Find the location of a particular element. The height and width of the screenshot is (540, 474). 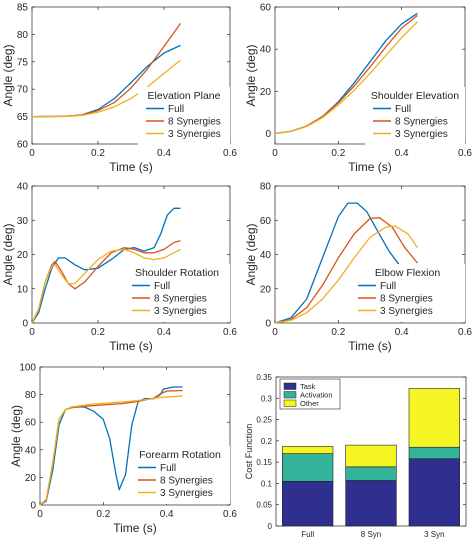

y-axis-label: Cost Function is located at coordinates (249, 452).